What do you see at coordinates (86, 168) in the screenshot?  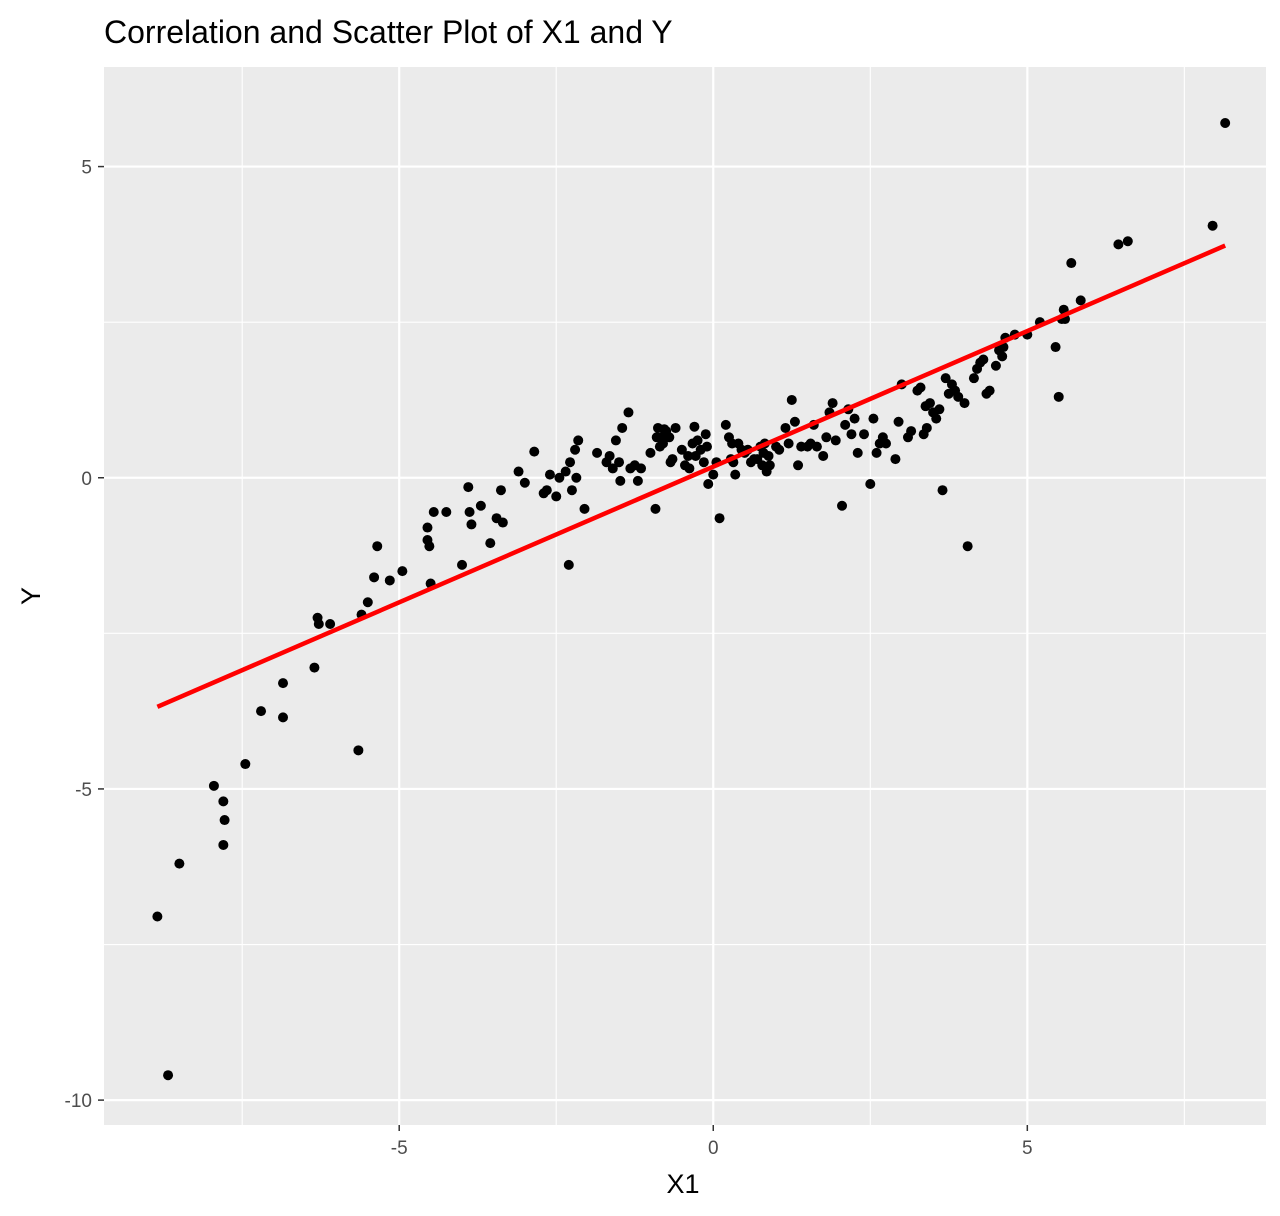 I see `y-tick-label: 5` at bounding box center [86, 168].